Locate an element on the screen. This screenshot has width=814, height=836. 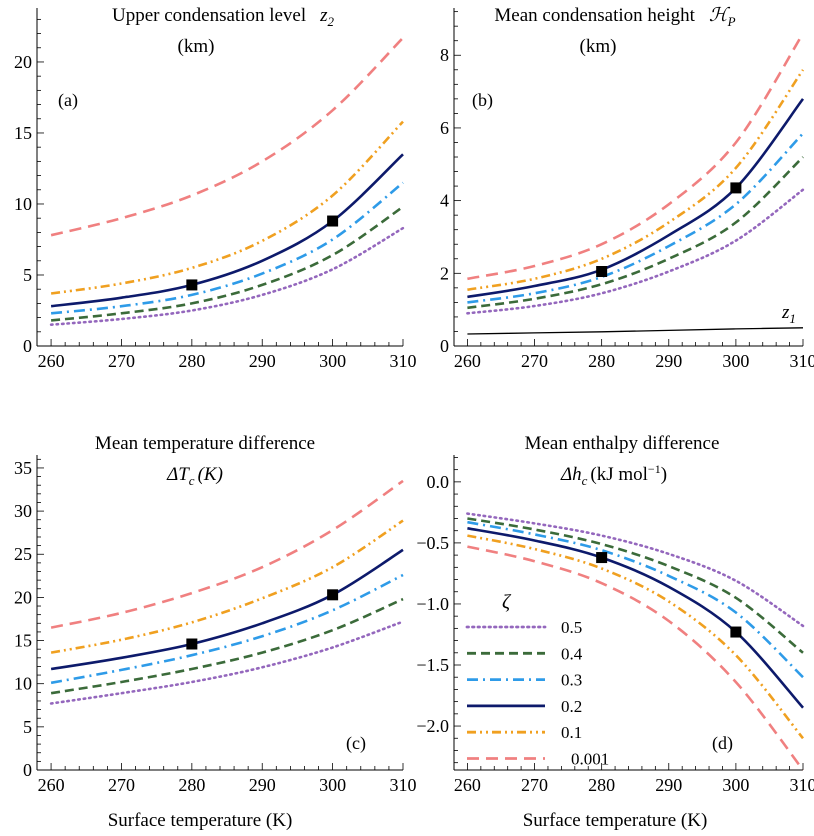
legend-label: 0.001 is located at coordinates (590, 759).